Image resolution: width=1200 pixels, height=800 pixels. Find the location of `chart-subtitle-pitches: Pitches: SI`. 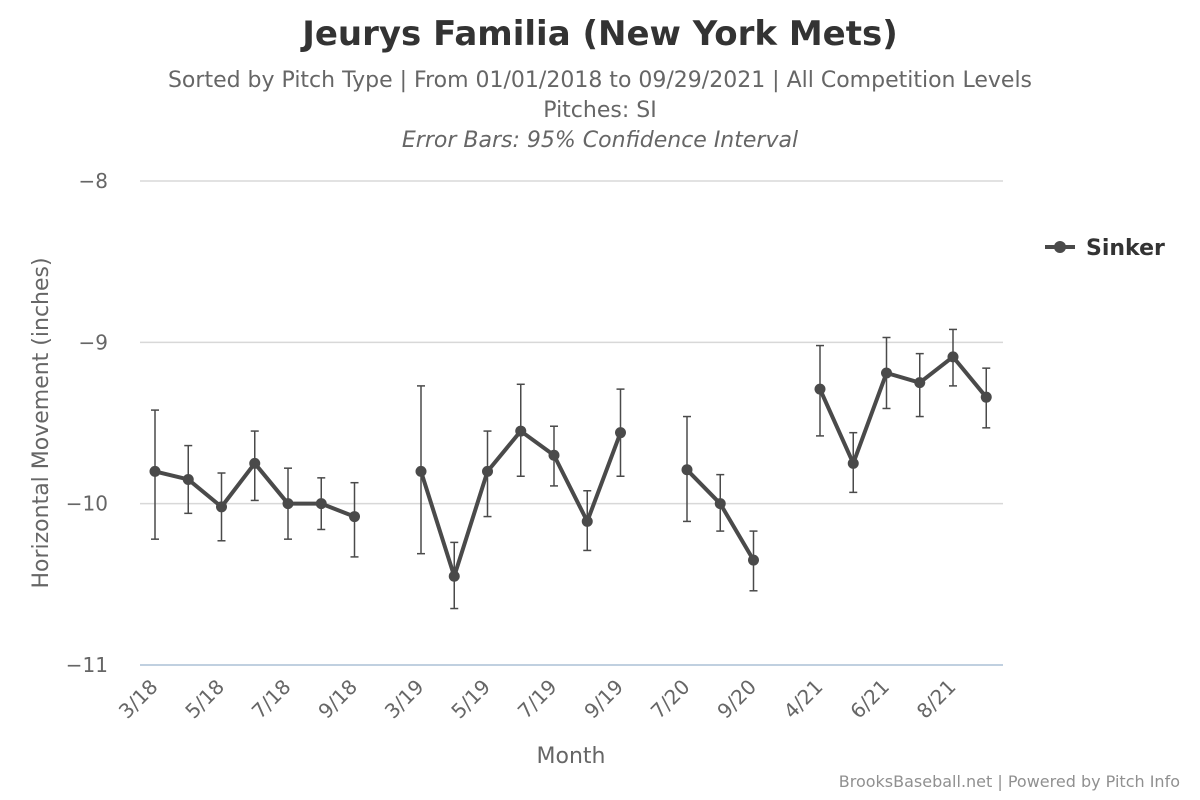

chart-subtitle-pitches: Pitches: SI is located at coordinates (600, 110).